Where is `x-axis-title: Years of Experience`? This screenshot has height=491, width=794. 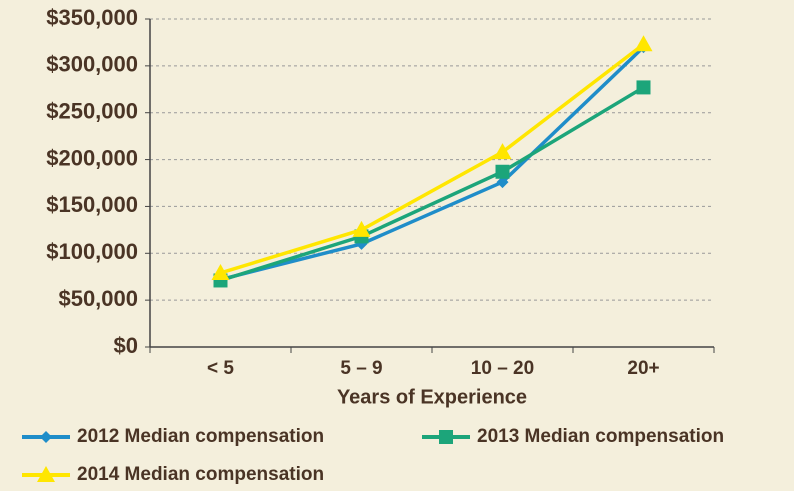 x-axis-title: Years of Experience is located at coordinates (432, 397).